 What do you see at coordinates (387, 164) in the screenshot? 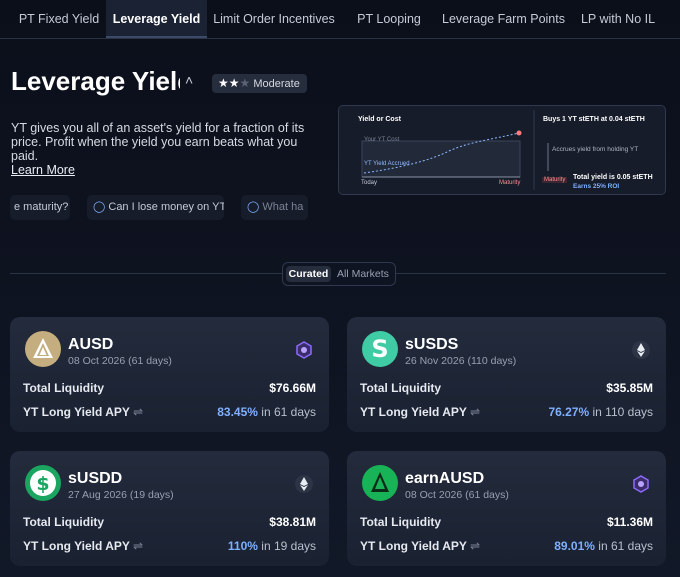
I see `diagram-label: YT Yield Accrued` at bounding box center [387, 164].